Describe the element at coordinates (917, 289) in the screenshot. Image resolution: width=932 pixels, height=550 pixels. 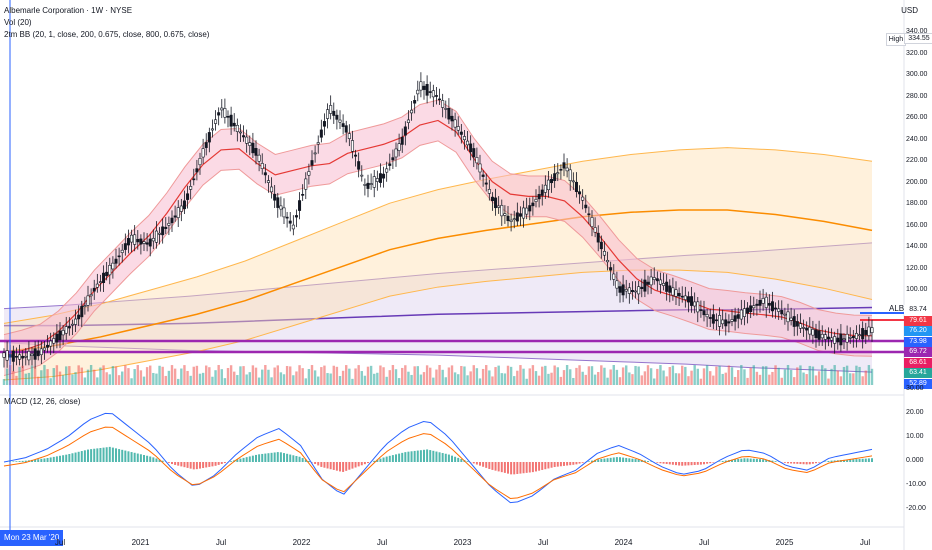
I see `price-axis-label: 100.00` at that location.